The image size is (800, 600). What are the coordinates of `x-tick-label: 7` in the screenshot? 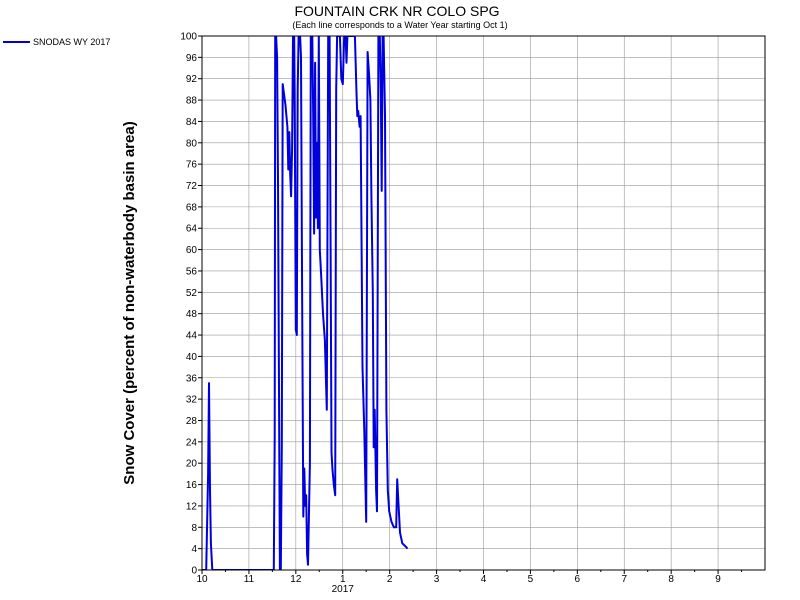 It's located at (624, 579).